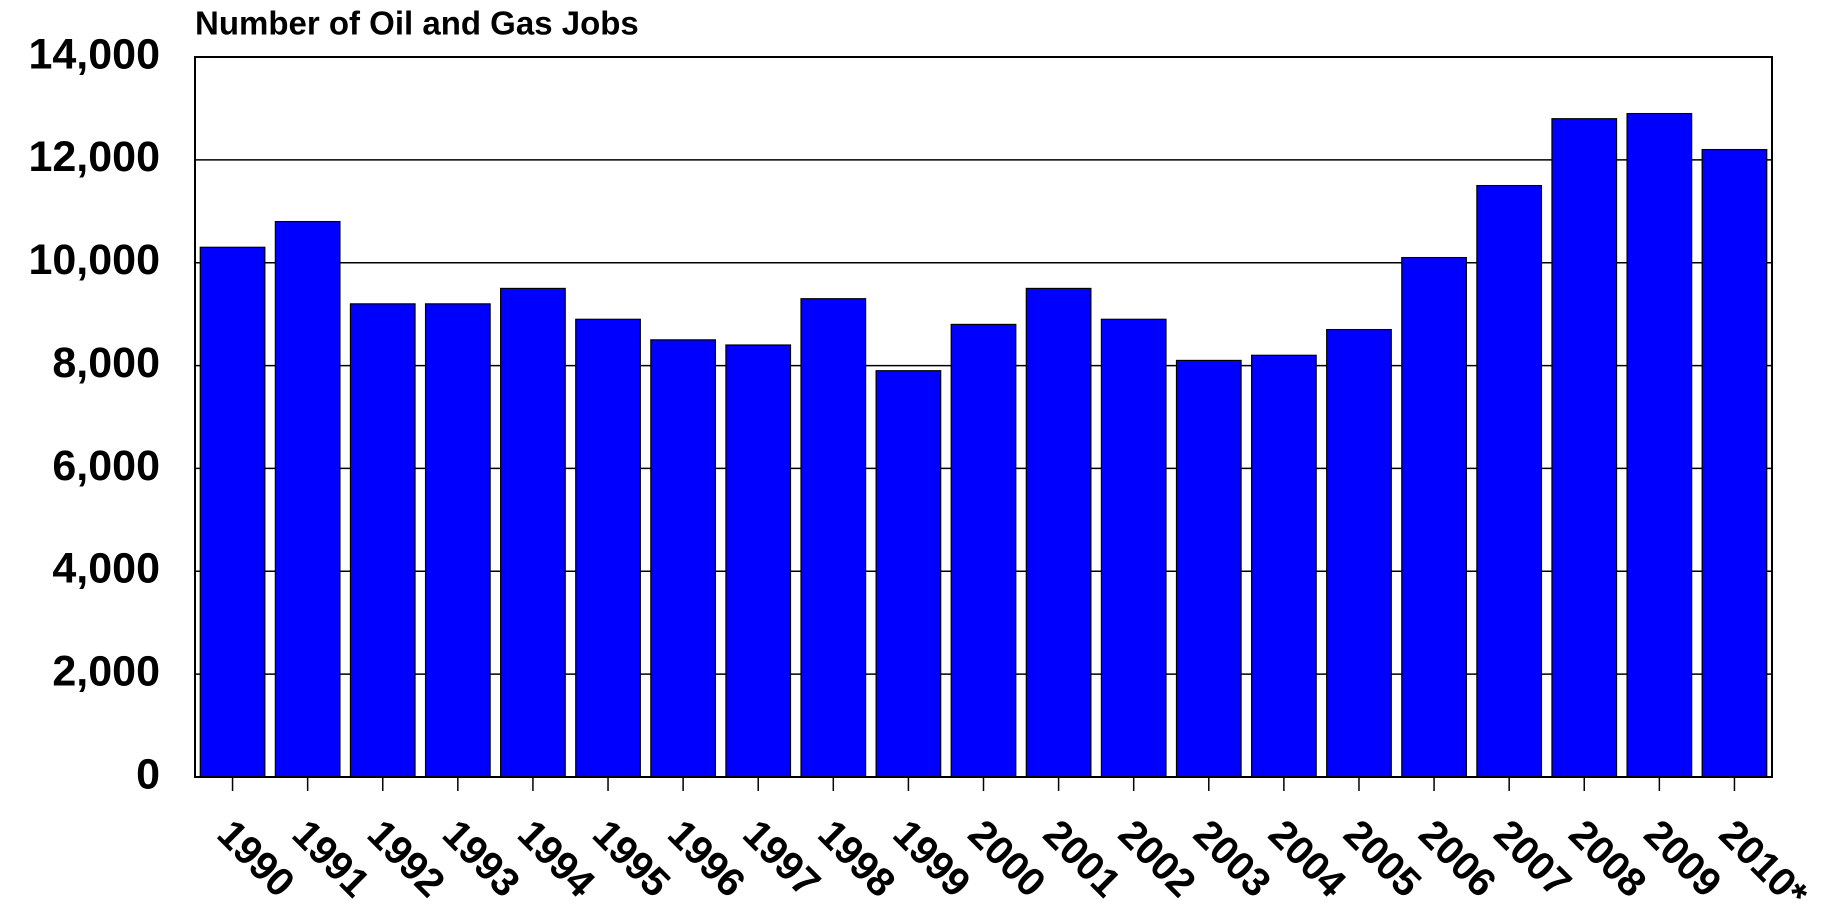  I want to click on x-tick-label: 2004, so click(1307, 859).